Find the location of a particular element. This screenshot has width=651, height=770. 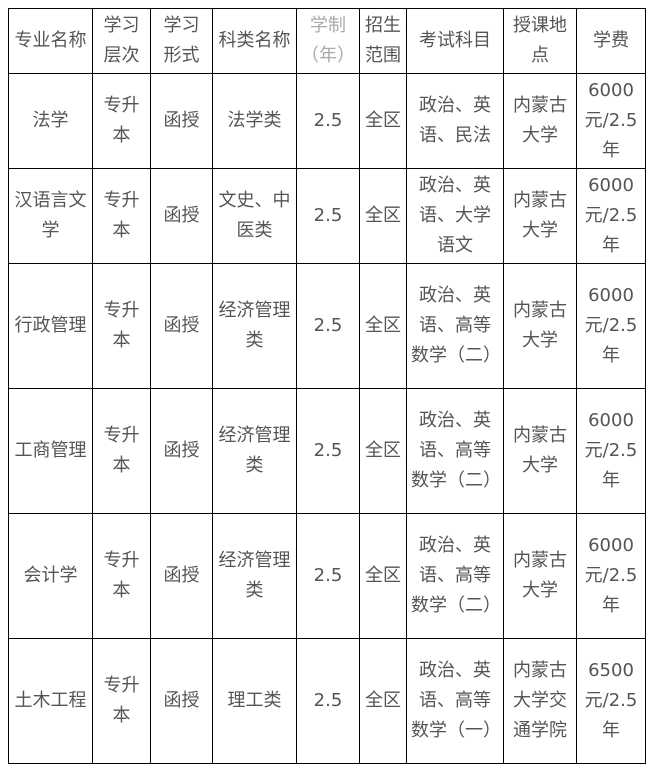

header-mode: 学习形式 is located at coordinates (181, 41).